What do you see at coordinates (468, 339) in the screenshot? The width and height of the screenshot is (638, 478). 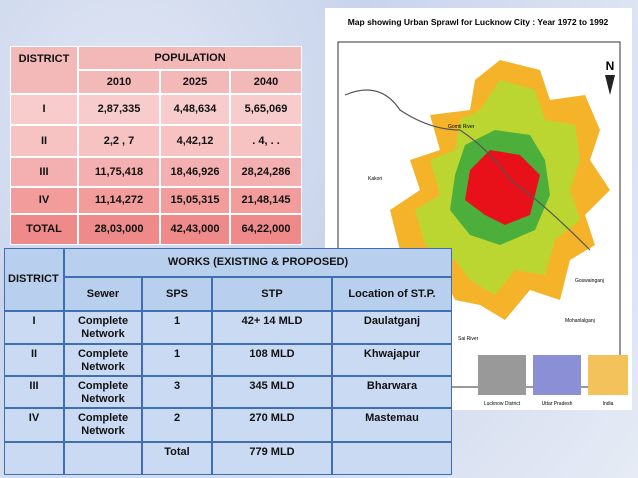 I see `place-label: Sai River` at bounding box center [468, 339].